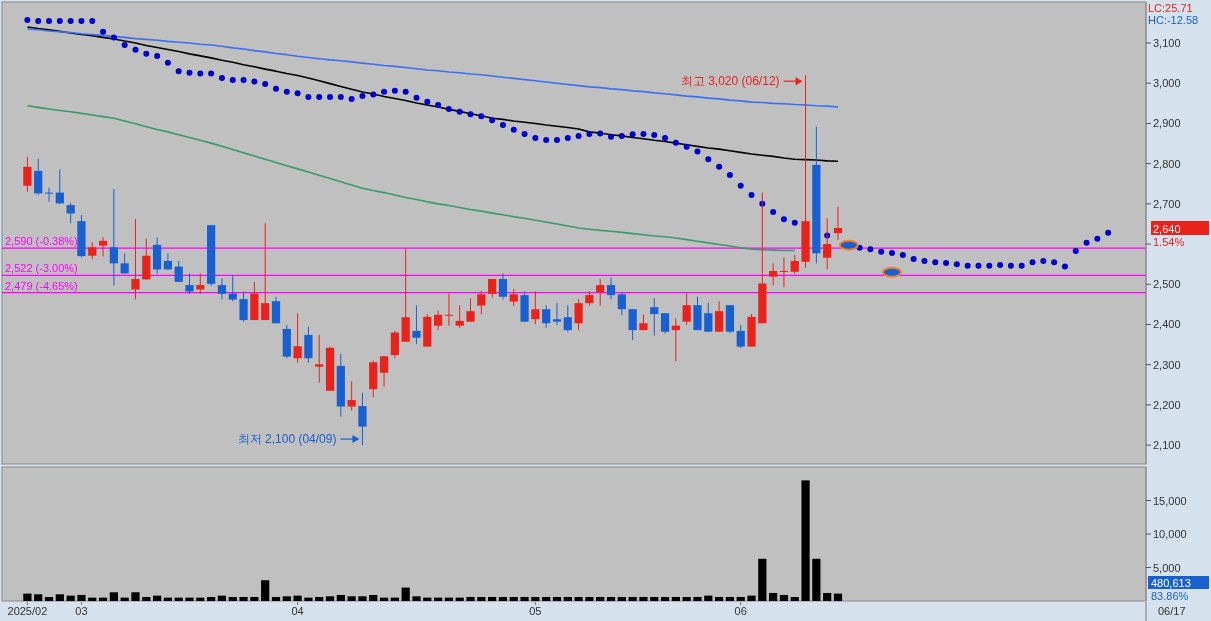  Describe the element at coordinates (535, 611) in the screenshot. I see `x-tick-label: 05` at that location.